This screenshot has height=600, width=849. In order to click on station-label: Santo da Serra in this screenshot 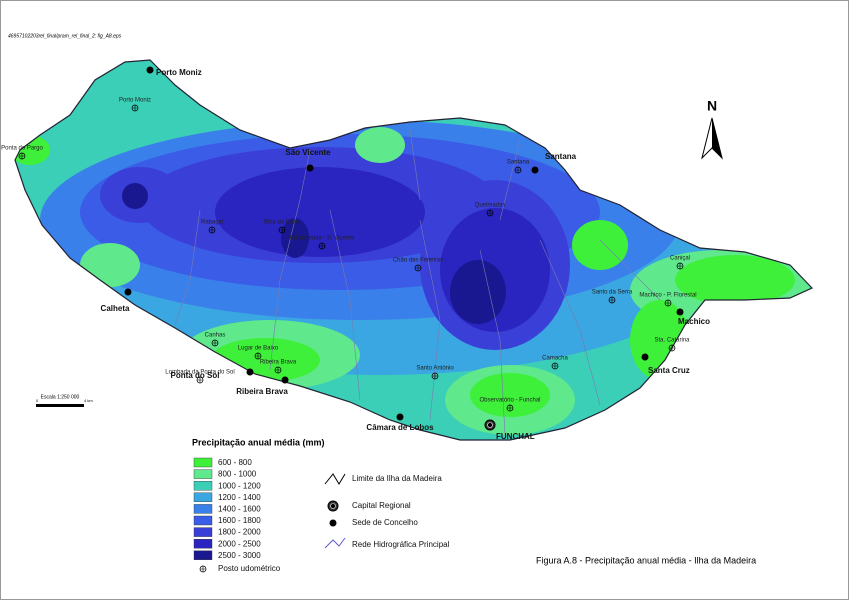, I will do `click(612, 293)`.